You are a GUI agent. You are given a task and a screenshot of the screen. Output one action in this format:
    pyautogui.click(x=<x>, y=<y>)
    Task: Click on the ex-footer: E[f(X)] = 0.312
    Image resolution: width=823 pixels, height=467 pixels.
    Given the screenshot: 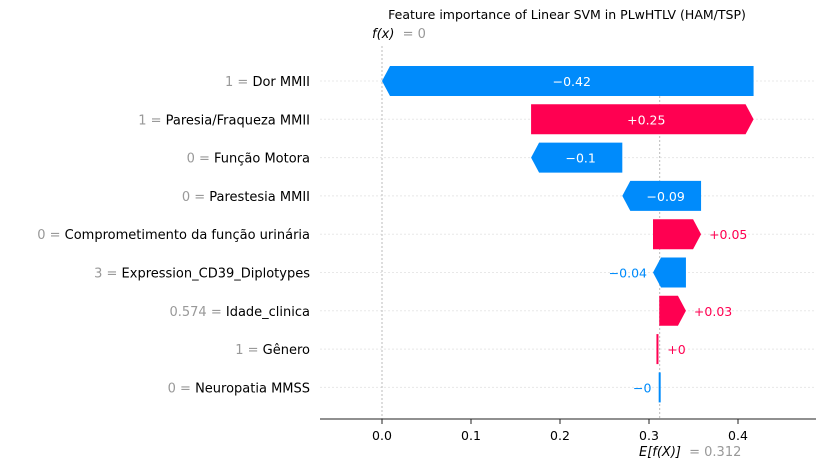 What is the action you would take?
    pyautogui.click(x=690, y=452)
    